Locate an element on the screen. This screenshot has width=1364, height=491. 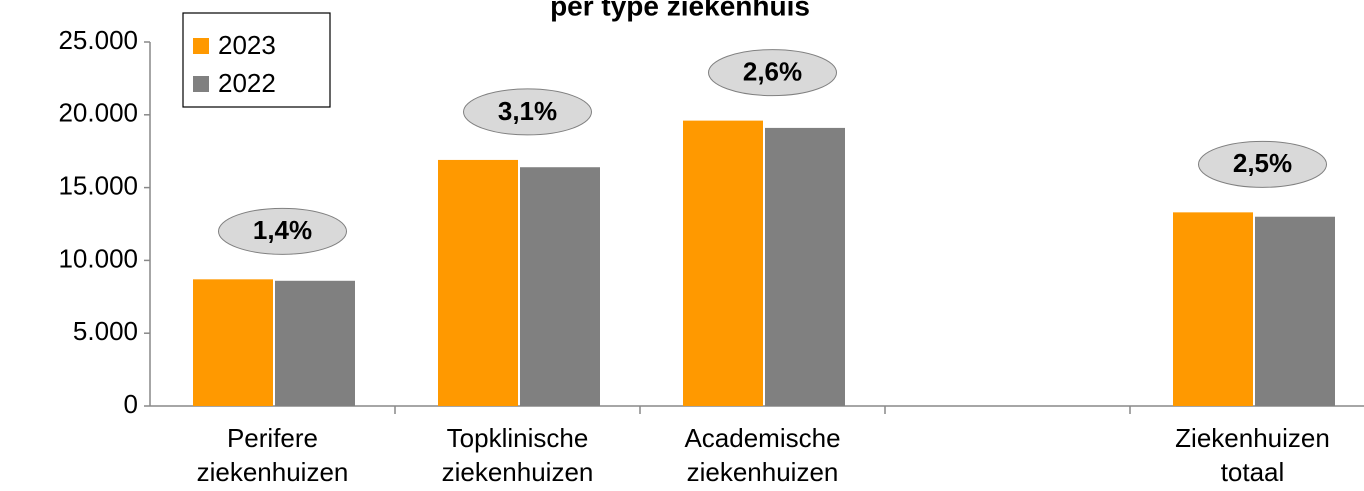
y-tick-label: 20.000 is located at coordinates (98, 113).